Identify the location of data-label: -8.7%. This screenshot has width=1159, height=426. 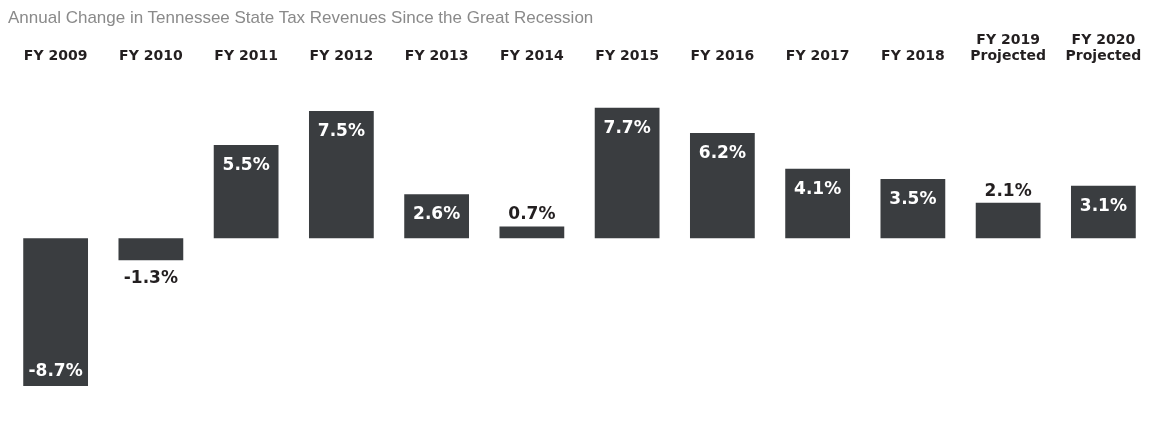
(55, 369).